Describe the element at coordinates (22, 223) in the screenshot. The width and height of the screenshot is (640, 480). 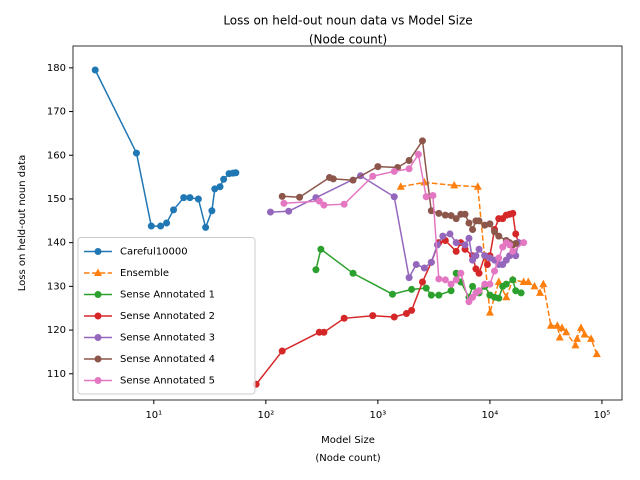
I see `y-axis-label: Loss on held-out noun data` at that location.